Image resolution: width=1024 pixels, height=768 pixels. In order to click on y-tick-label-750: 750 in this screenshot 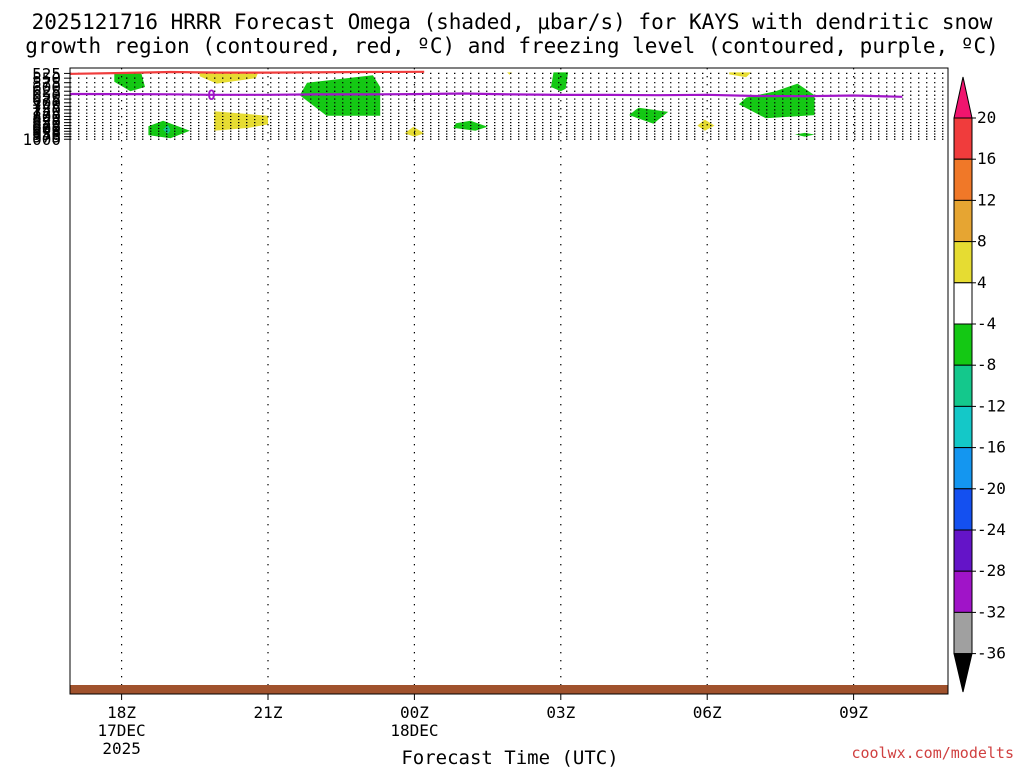, I will do `click(46, 110)`.